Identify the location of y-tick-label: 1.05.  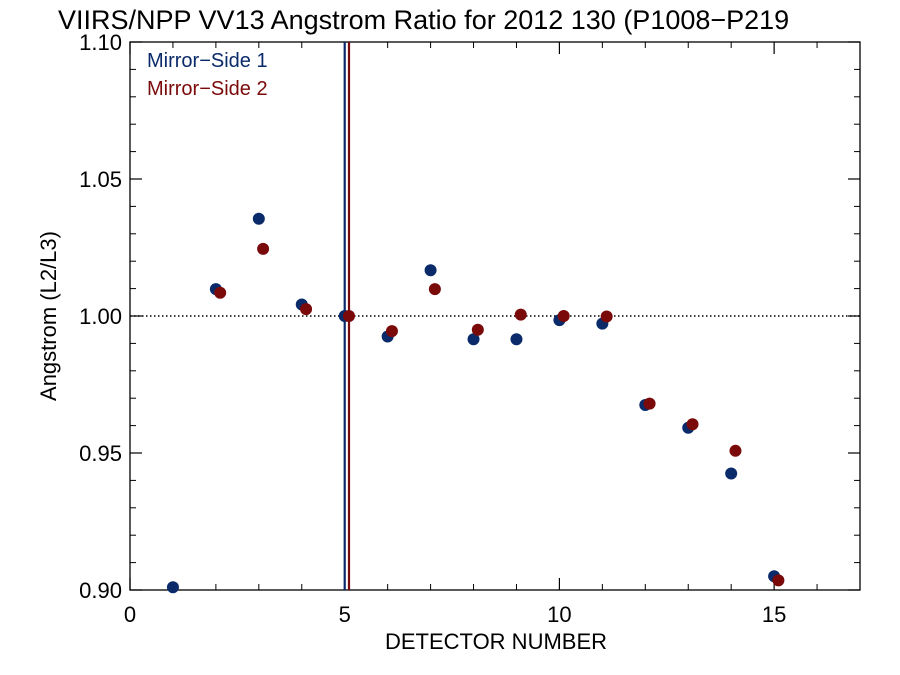
(100, 179).